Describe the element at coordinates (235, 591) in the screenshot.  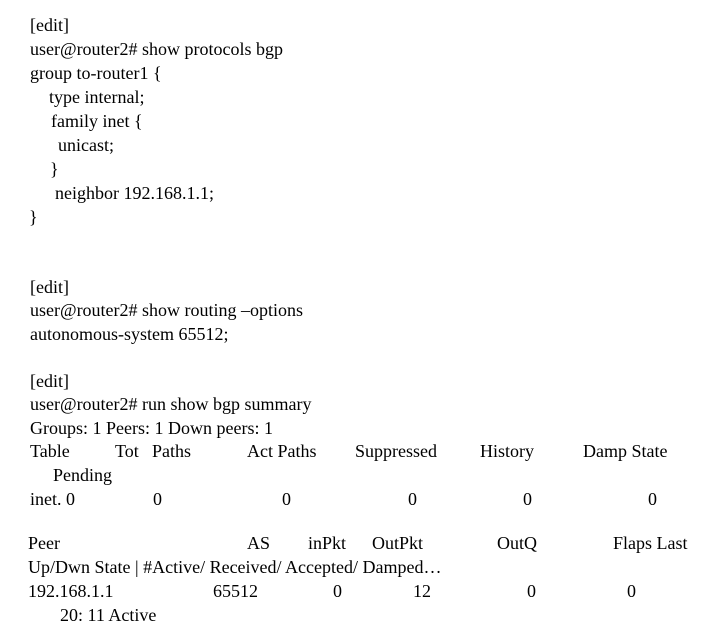
I see `cli-text-segment: 65512` at that location.